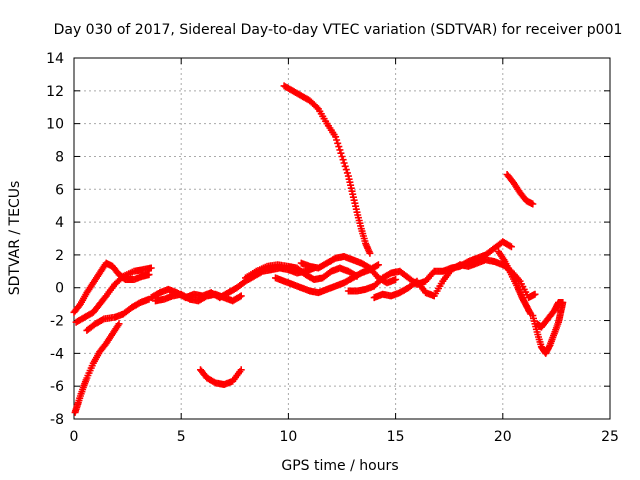 The height and width of the screenshot is (480, 640). I want to click on series-track-p, so click(520, 189).